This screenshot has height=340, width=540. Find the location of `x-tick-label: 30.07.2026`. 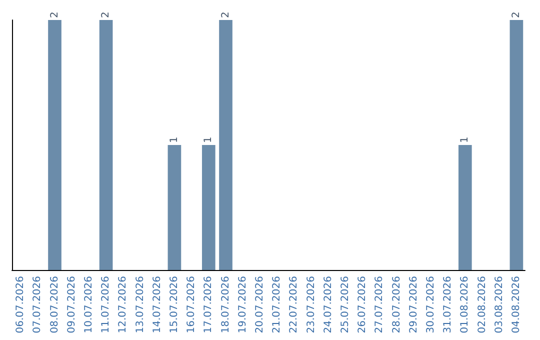

x-tick-label: 30.07.2026 is located at coordinates (430, 305).